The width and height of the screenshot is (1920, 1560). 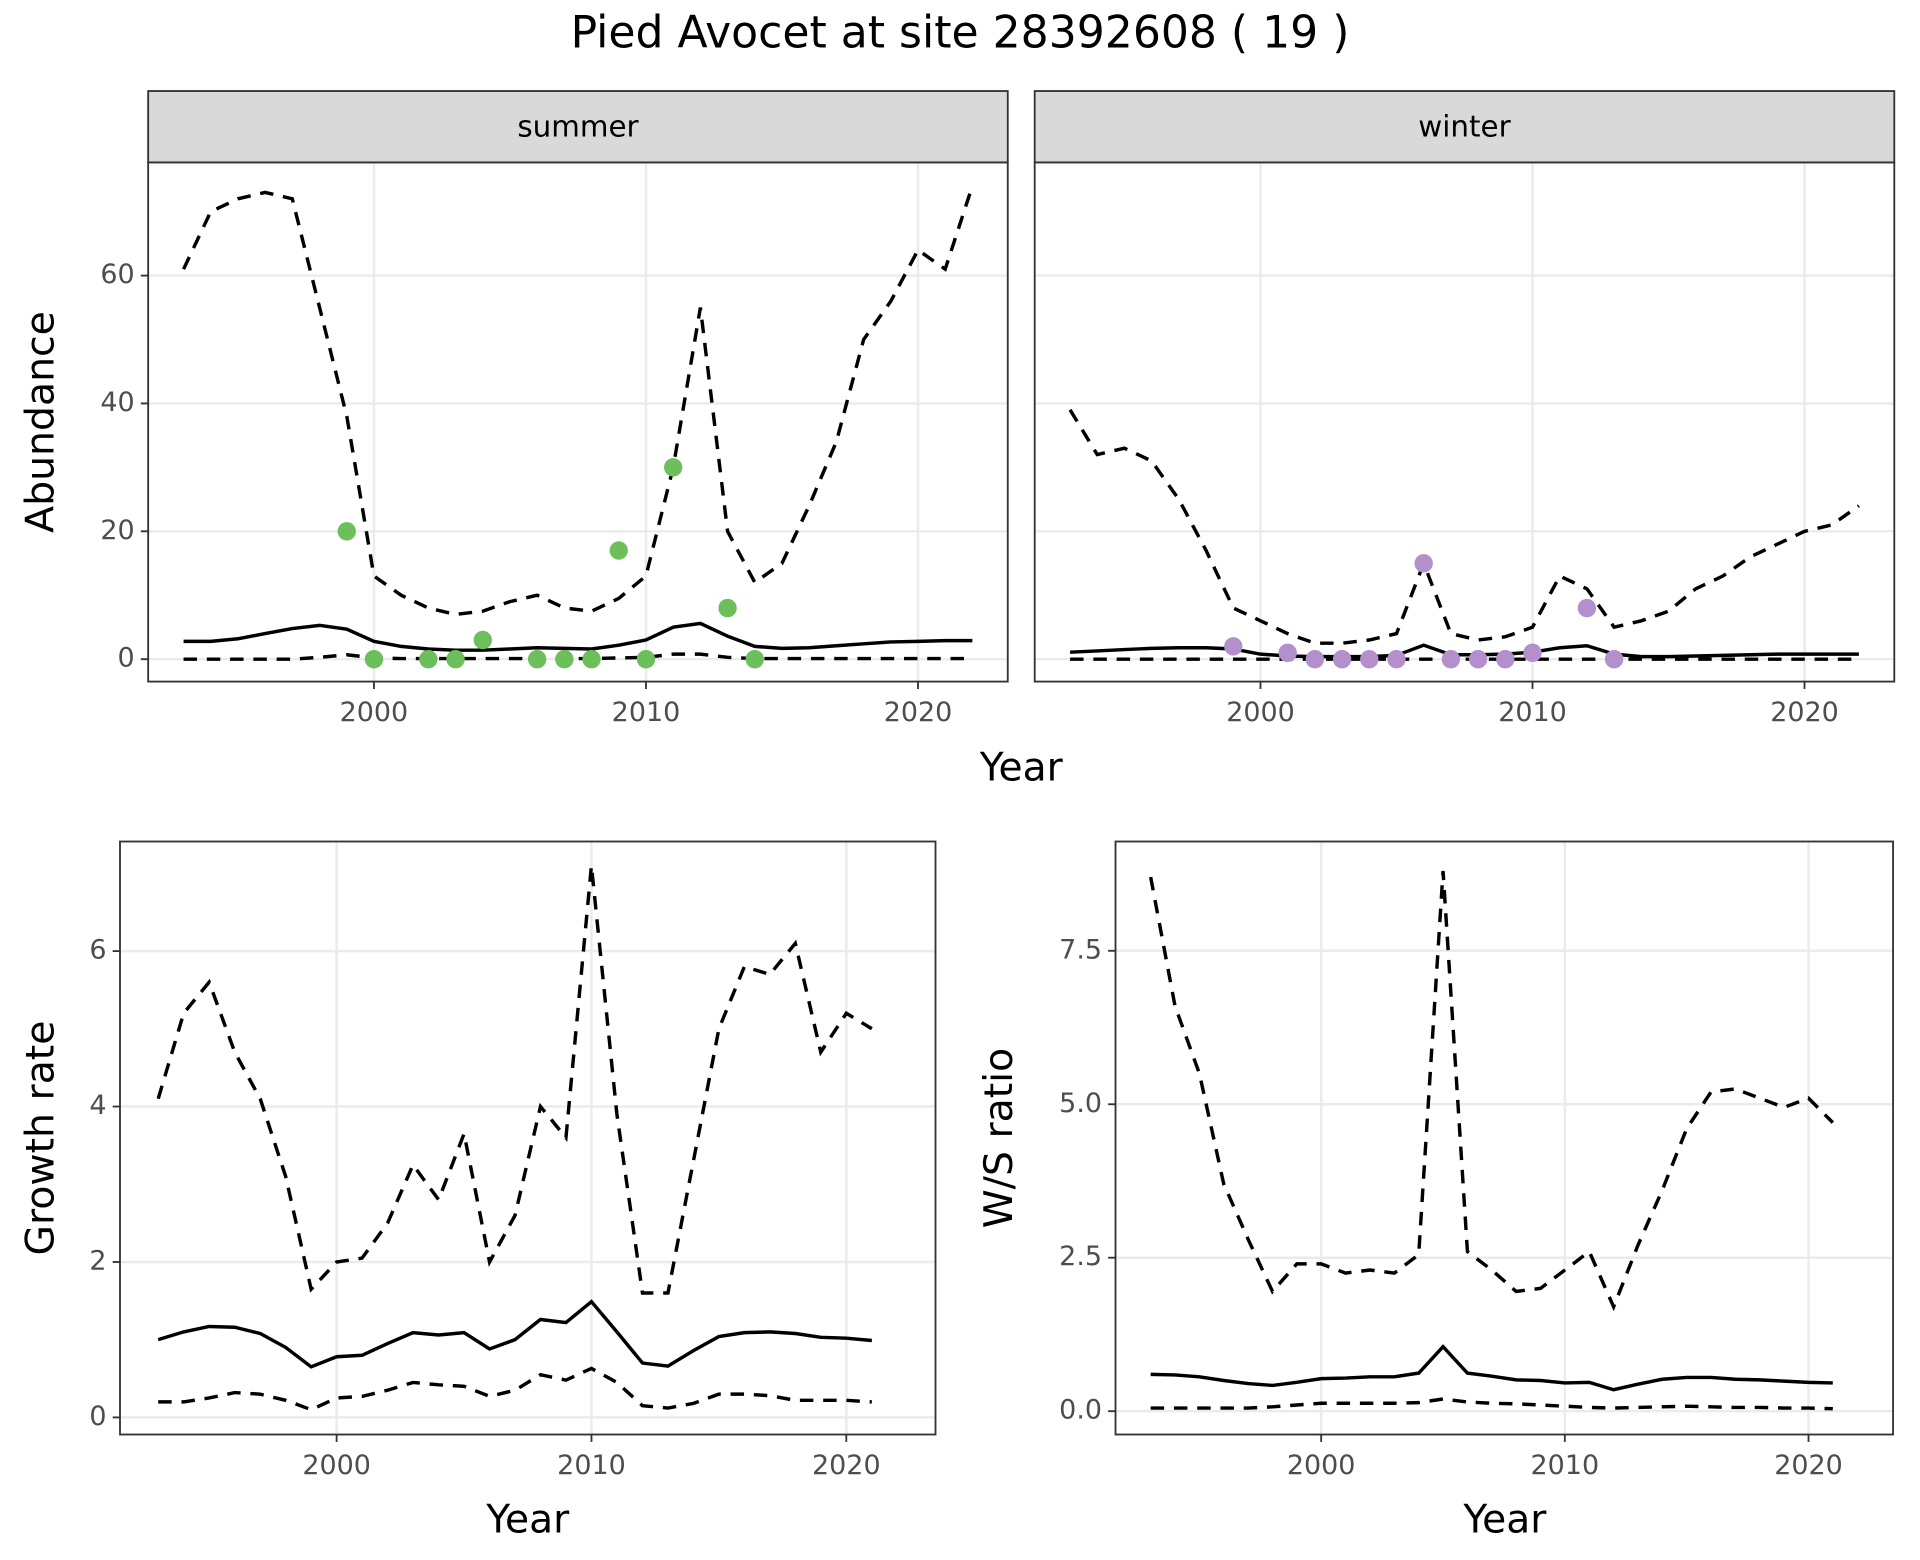 I want to click on facet-label: summer, so click(x=578, y=126).